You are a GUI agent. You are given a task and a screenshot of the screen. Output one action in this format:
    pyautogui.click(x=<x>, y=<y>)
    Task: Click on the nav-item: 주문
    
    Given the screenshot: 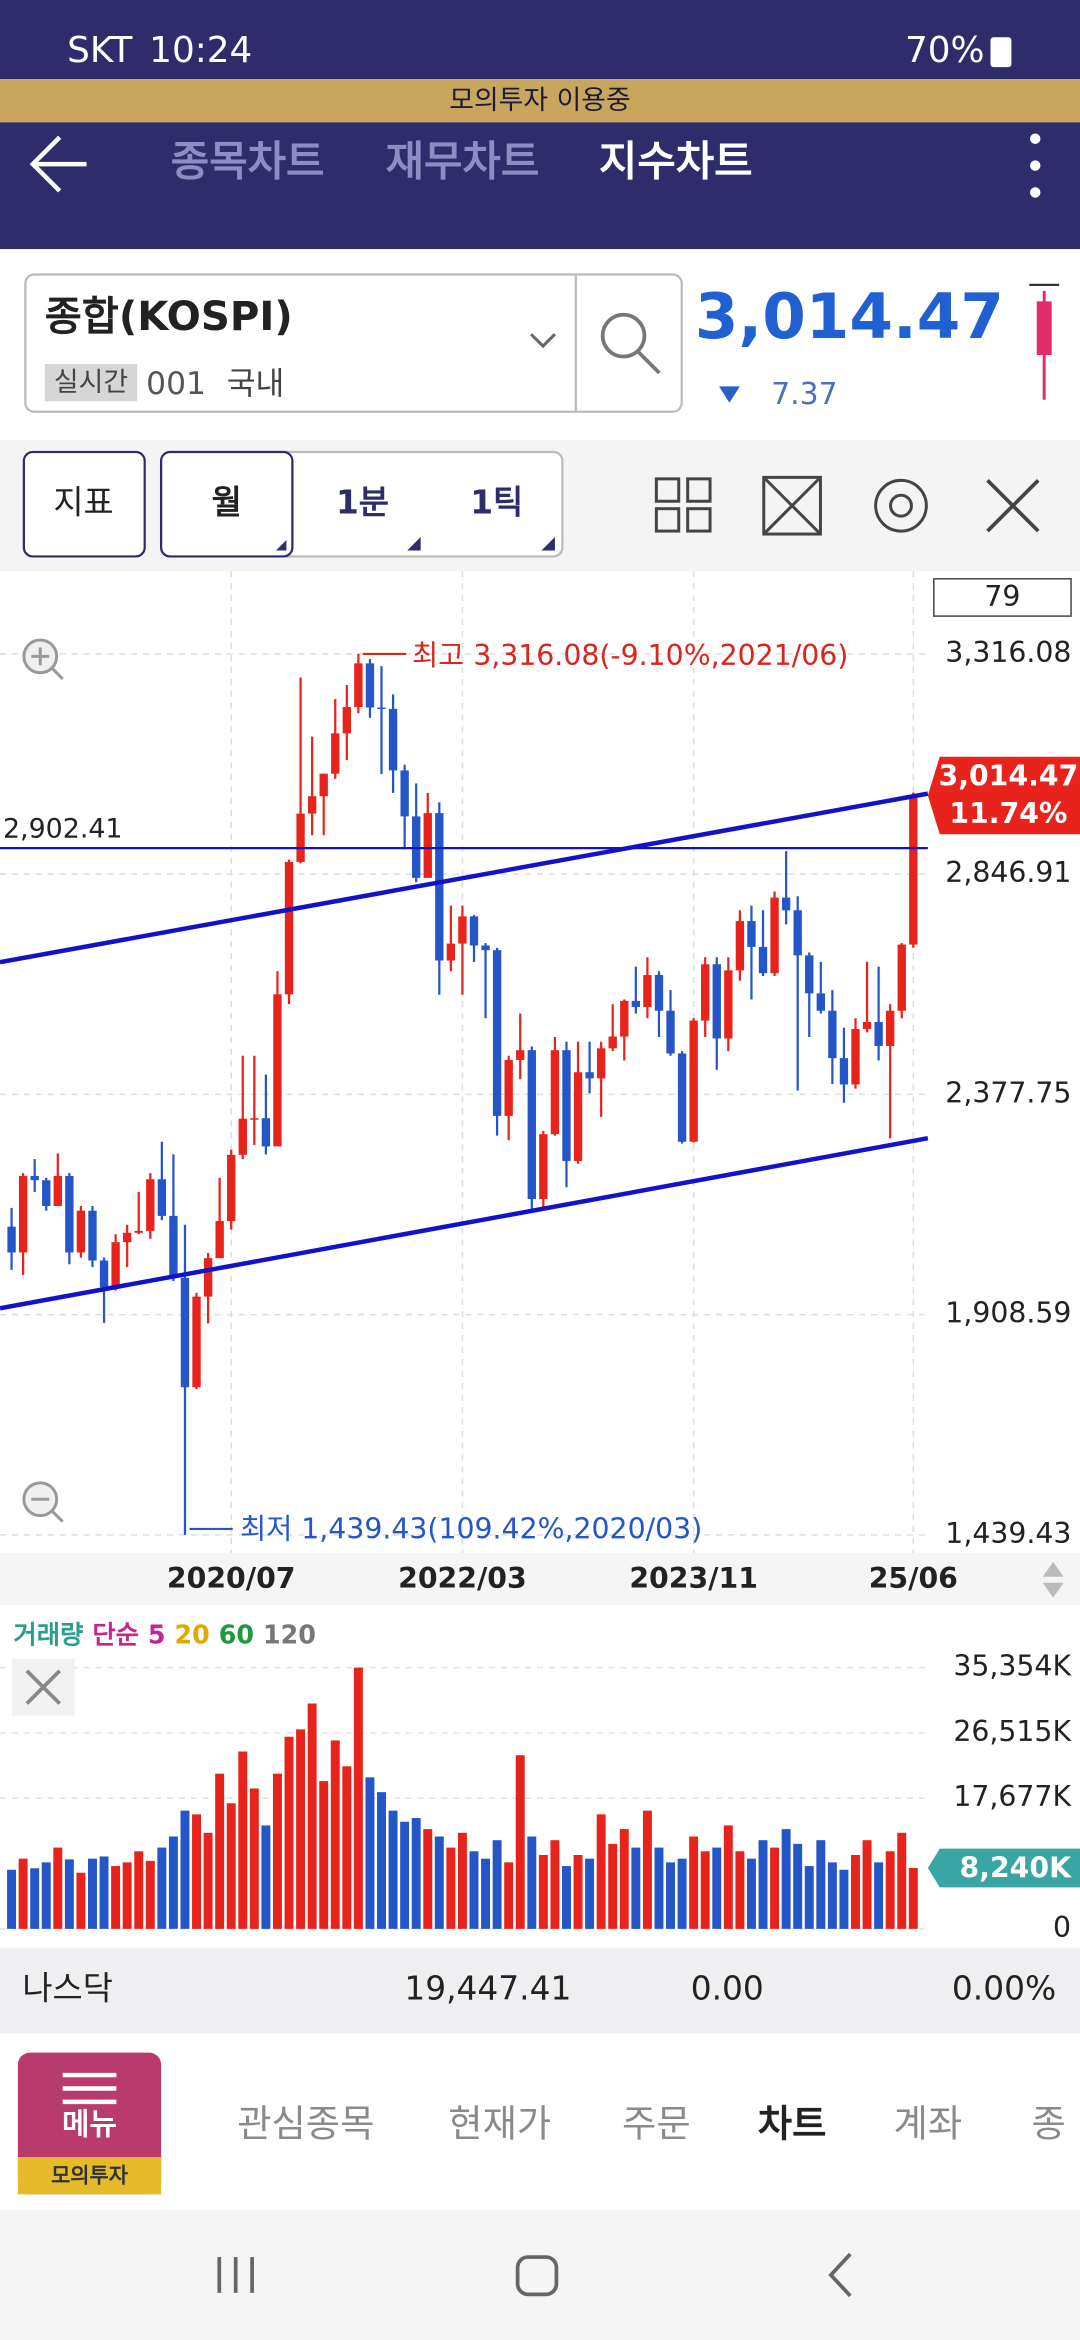 What is the action you would take?
    pyautogui.click(x=656, y=2123)
    